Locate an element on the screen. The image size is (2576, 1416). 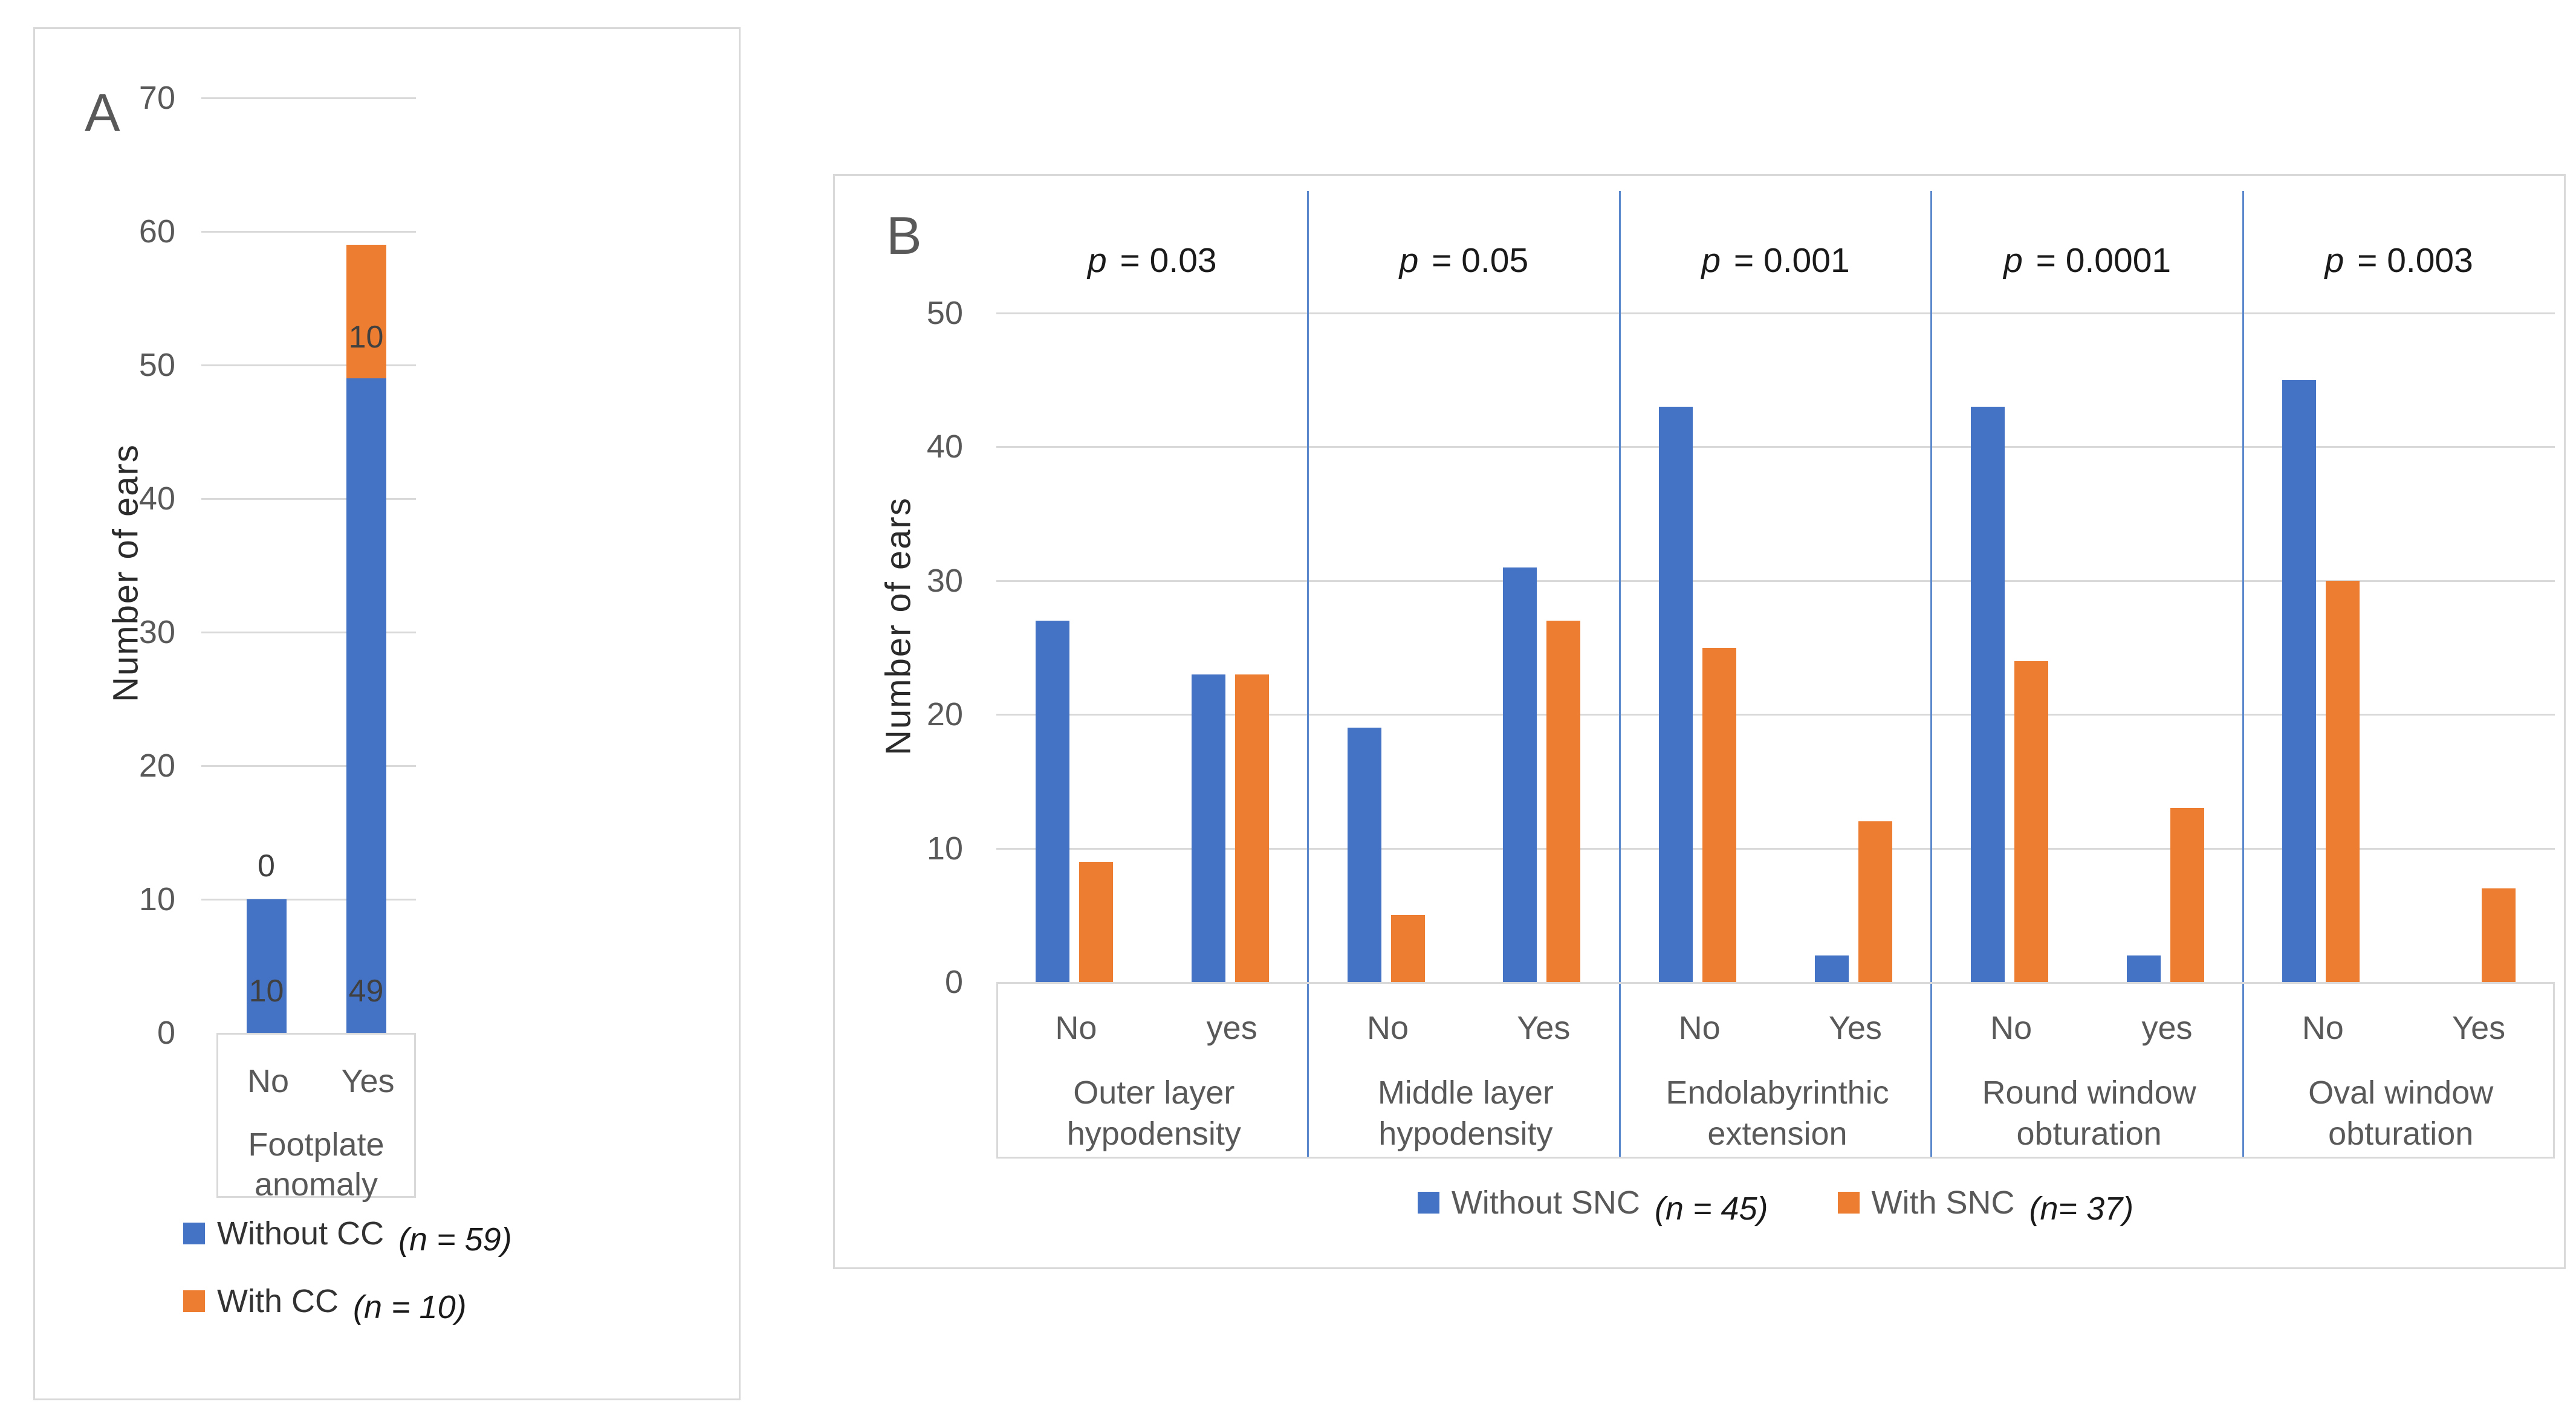
bar-with-snc-oval-window-yes is located at coordinates (2499, 935).